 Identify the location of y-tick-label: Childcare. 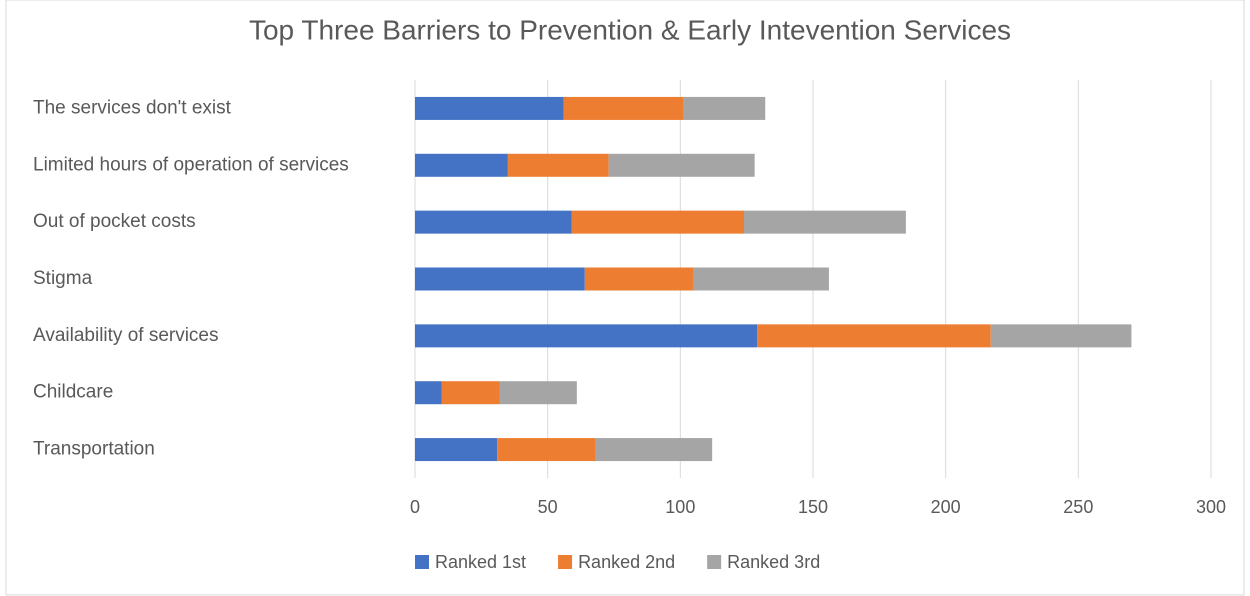
(73, 392).